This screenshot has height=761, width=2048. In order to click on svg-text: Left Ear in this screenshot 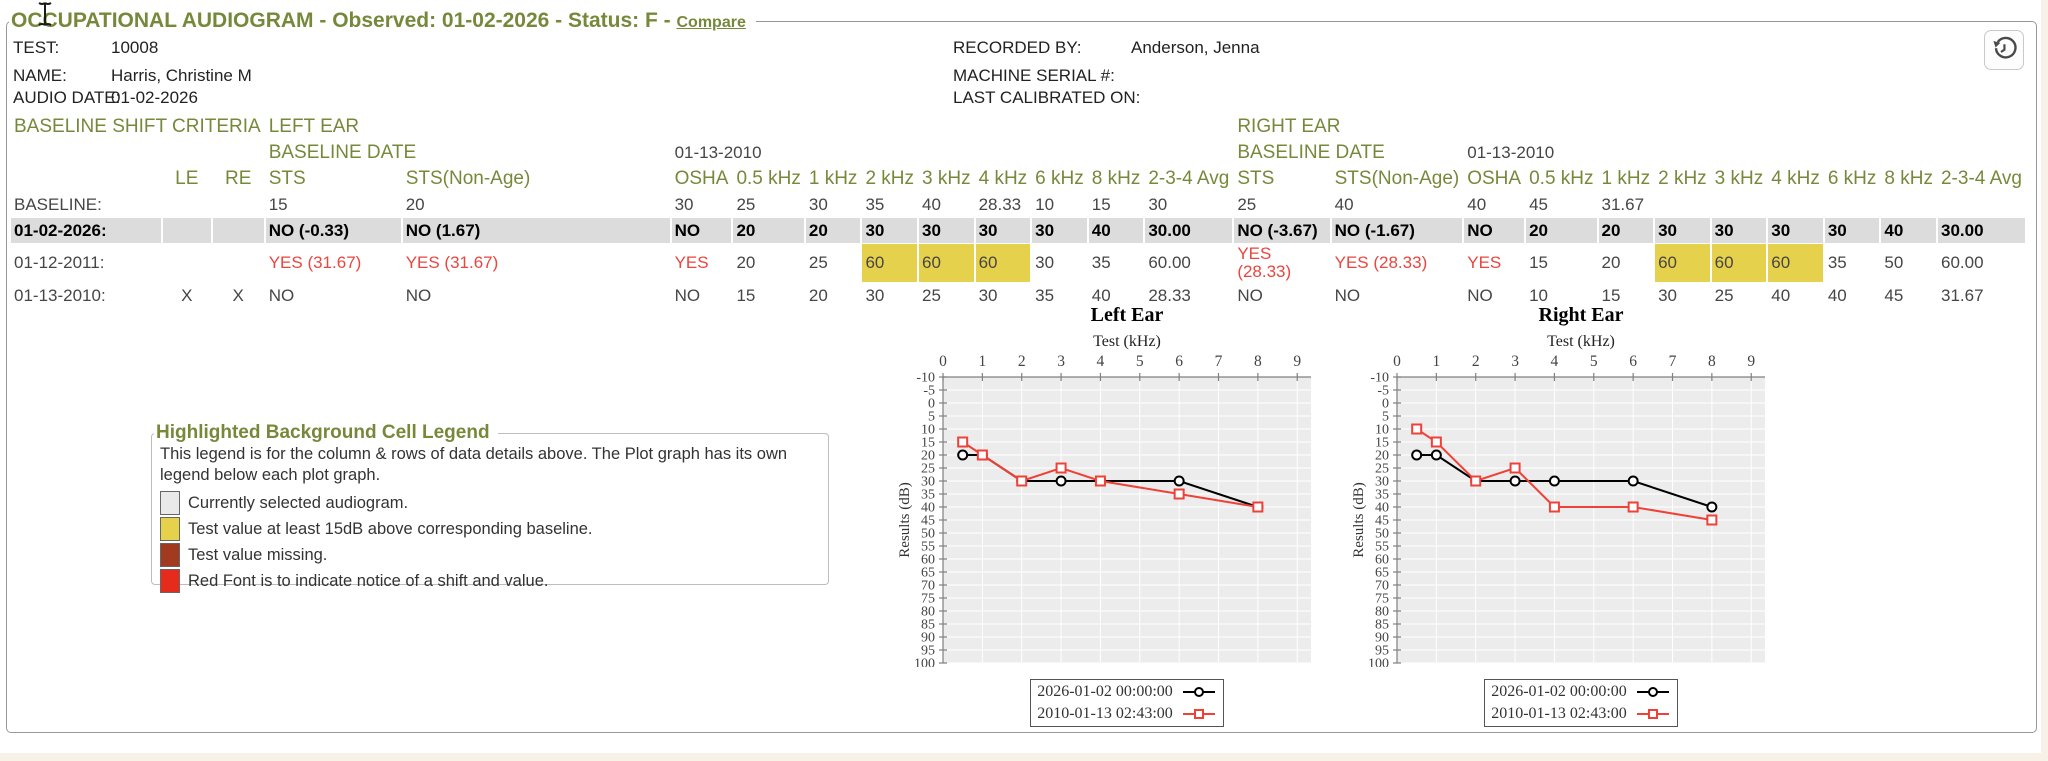, I will do `click(1127, 315)`.